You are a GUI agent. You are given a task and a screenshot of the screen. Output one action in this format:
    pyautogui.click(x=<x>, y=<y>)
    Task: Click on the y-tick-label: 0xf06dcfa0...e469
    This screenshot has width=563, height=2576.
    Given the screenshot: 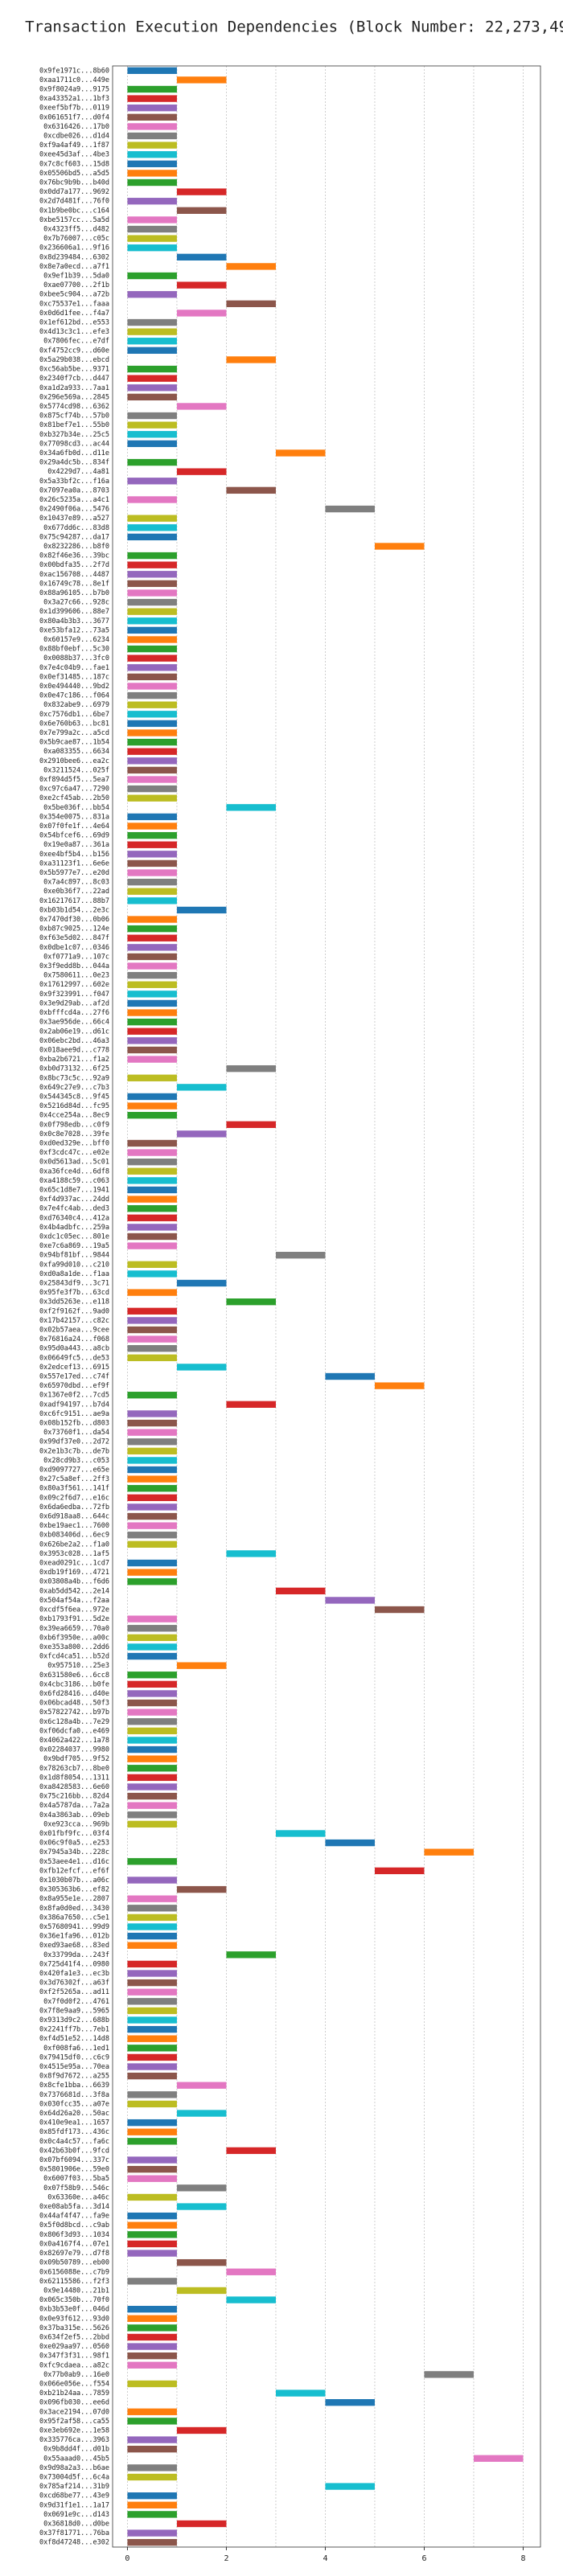 What is the action you would take?
    pyautogui.click(x=74, y=1731)
    